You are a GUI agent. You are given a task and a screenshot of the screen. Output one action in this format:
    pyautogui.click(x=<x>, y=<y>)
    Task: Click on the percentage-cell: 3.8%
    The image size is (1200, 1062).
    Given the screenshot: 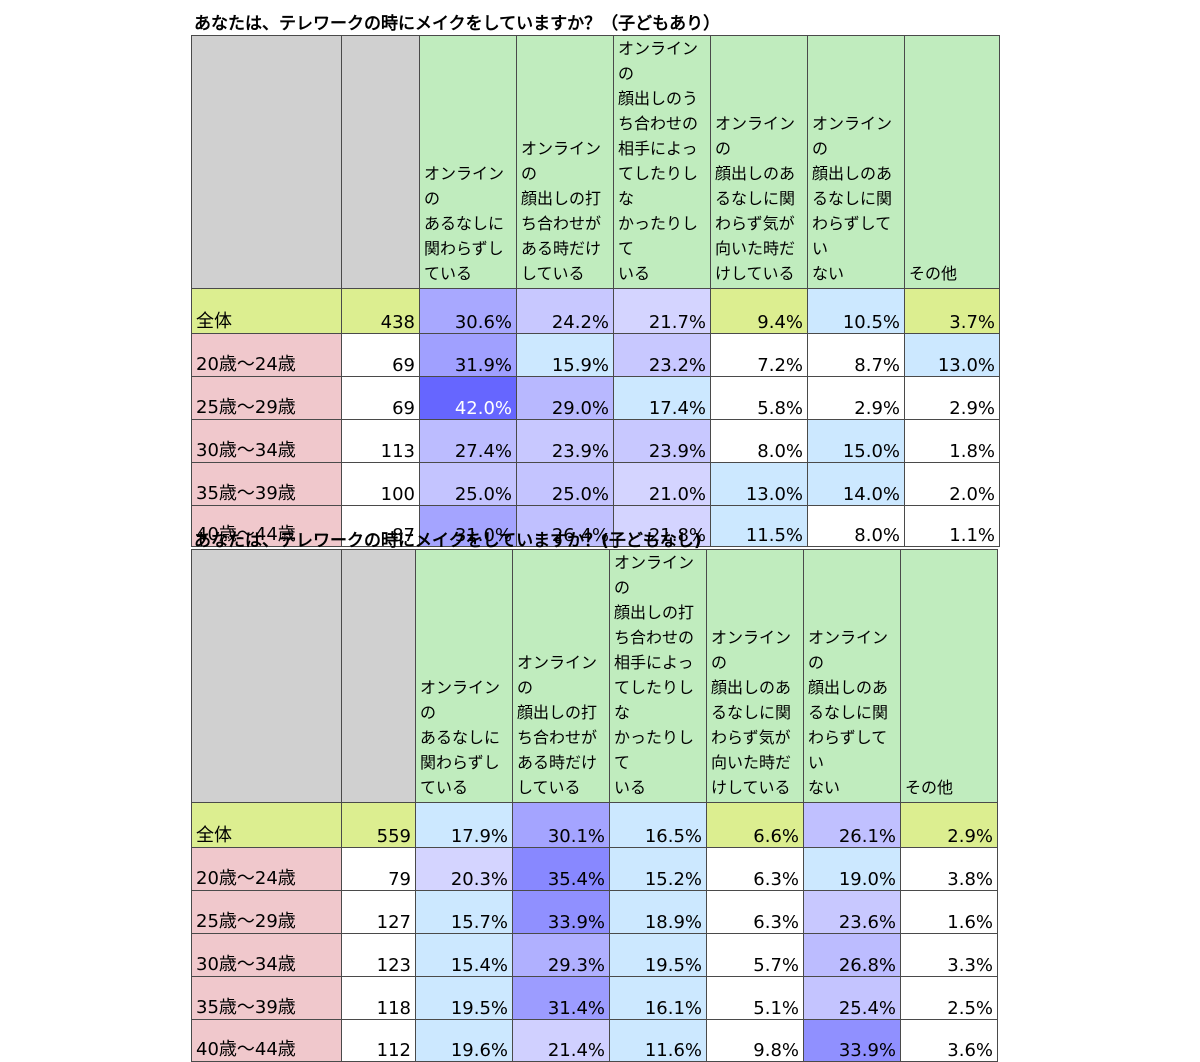 What is the action you would take?
    pyautogui.click(x=949, y=869)
    